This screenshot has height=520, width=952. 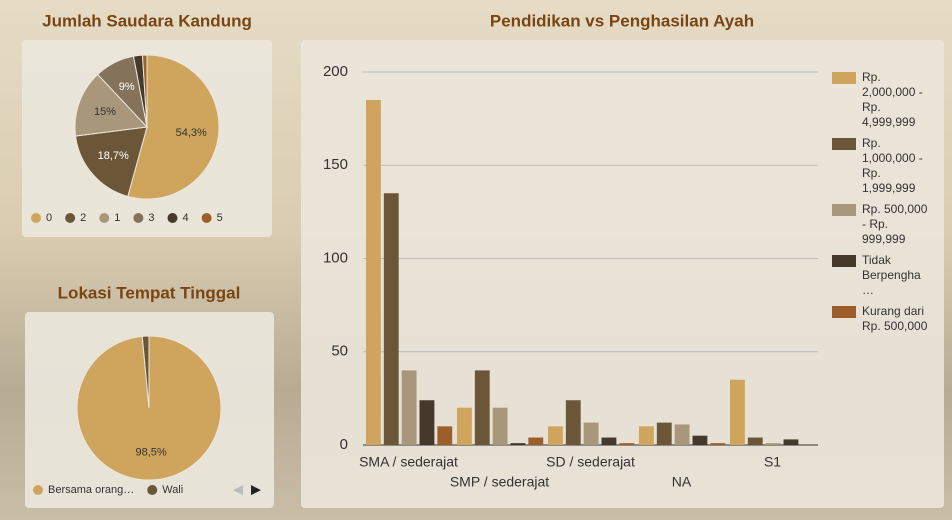 I want to click on x-tick-label: SD / sederajat, so click(x=590, y=462).